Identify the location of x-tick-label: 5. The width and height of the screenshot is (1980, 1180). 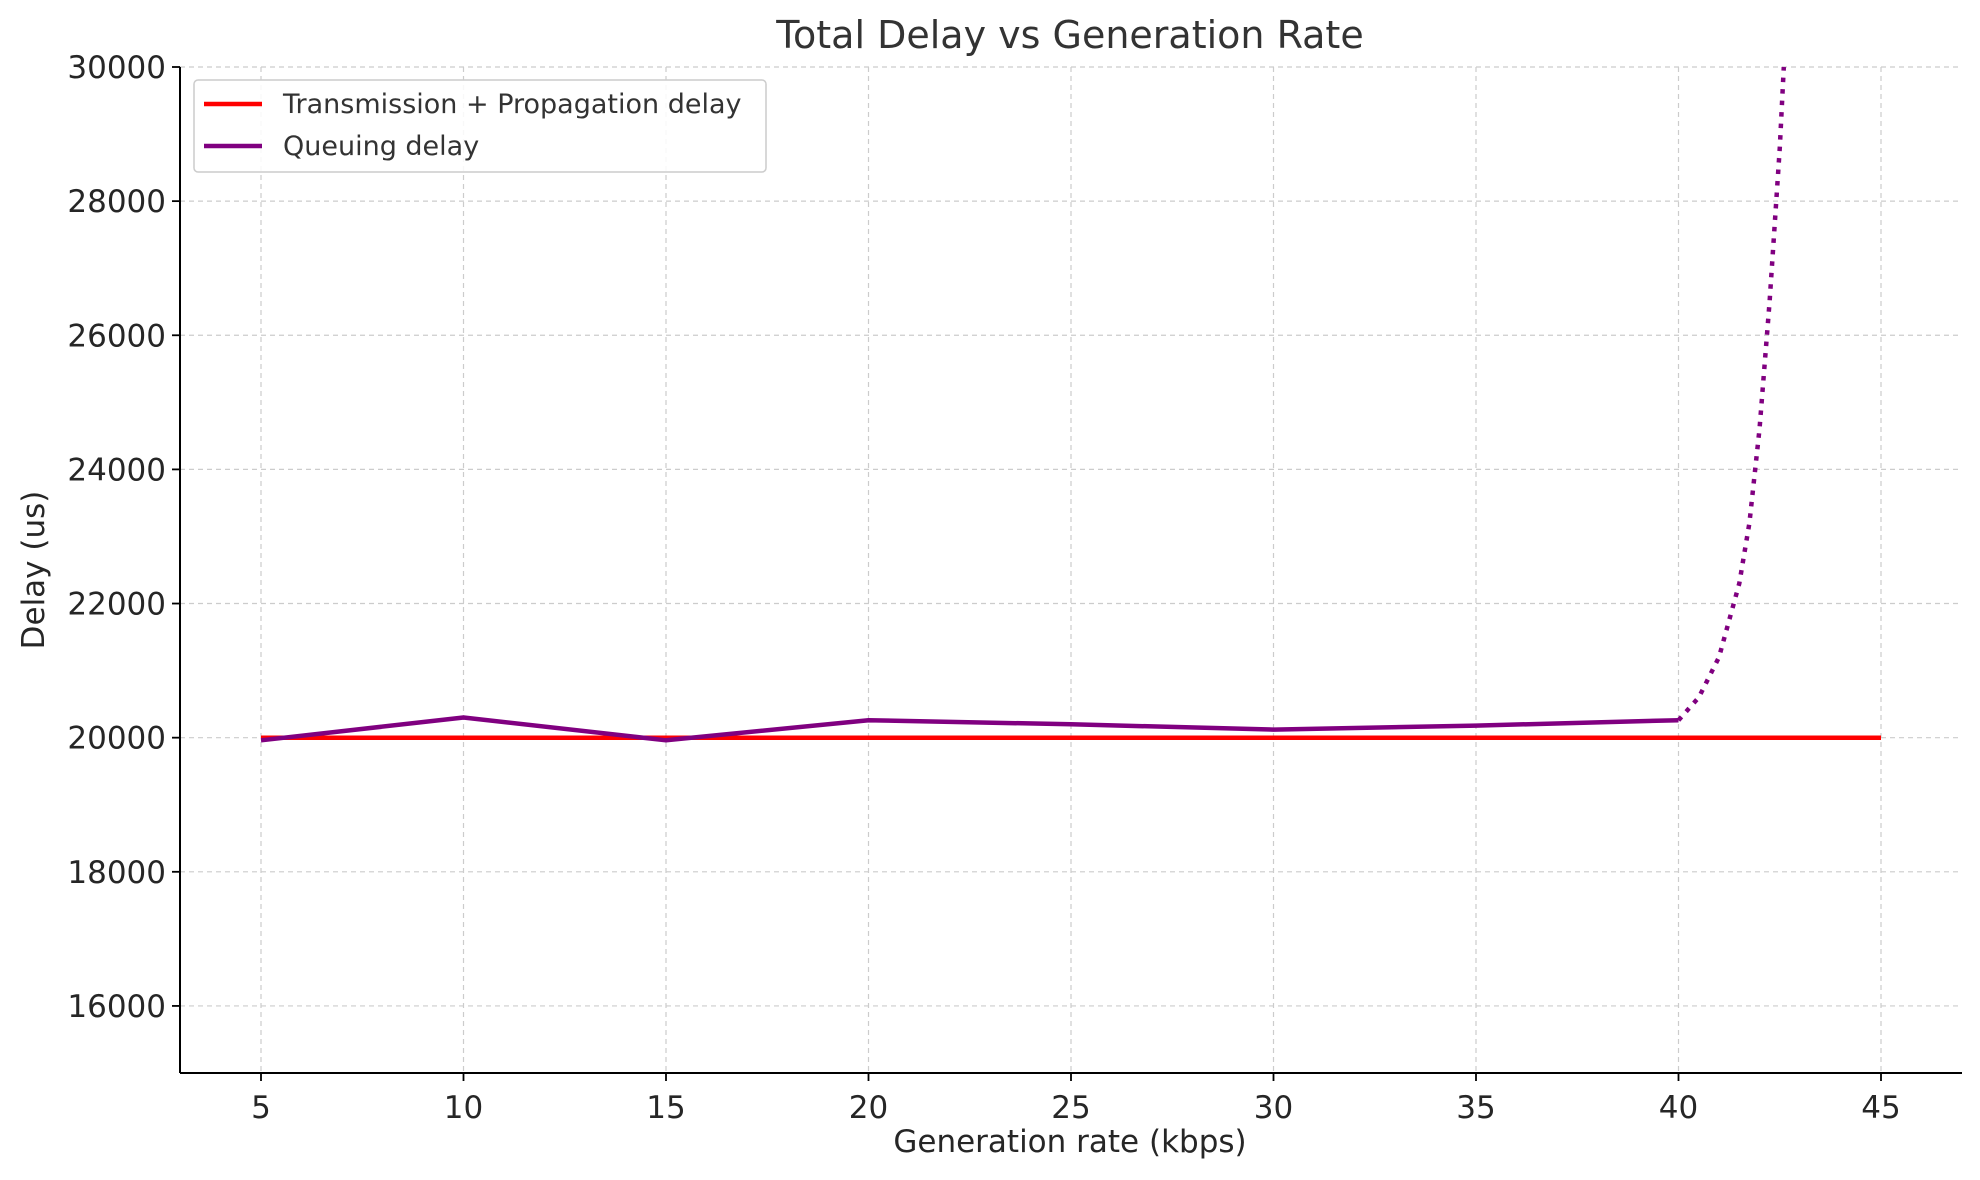
(261, 1108).